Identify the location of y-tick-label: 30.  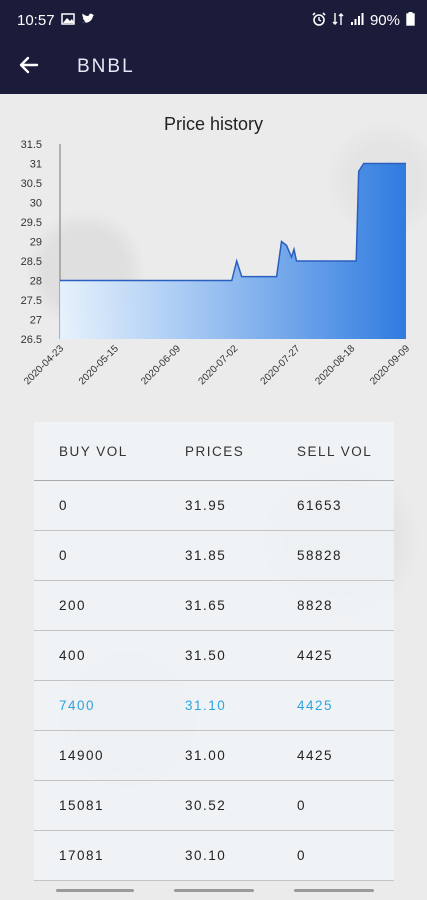
(36, 204).